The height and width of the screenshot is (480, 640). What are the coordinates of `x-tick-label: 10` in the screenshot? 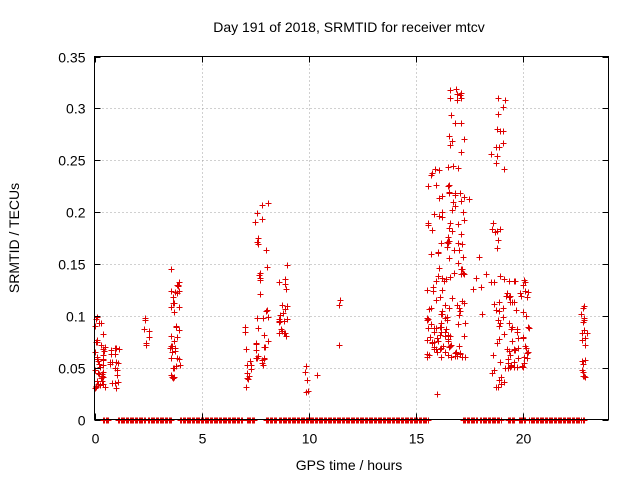 It's located at (310, 439).